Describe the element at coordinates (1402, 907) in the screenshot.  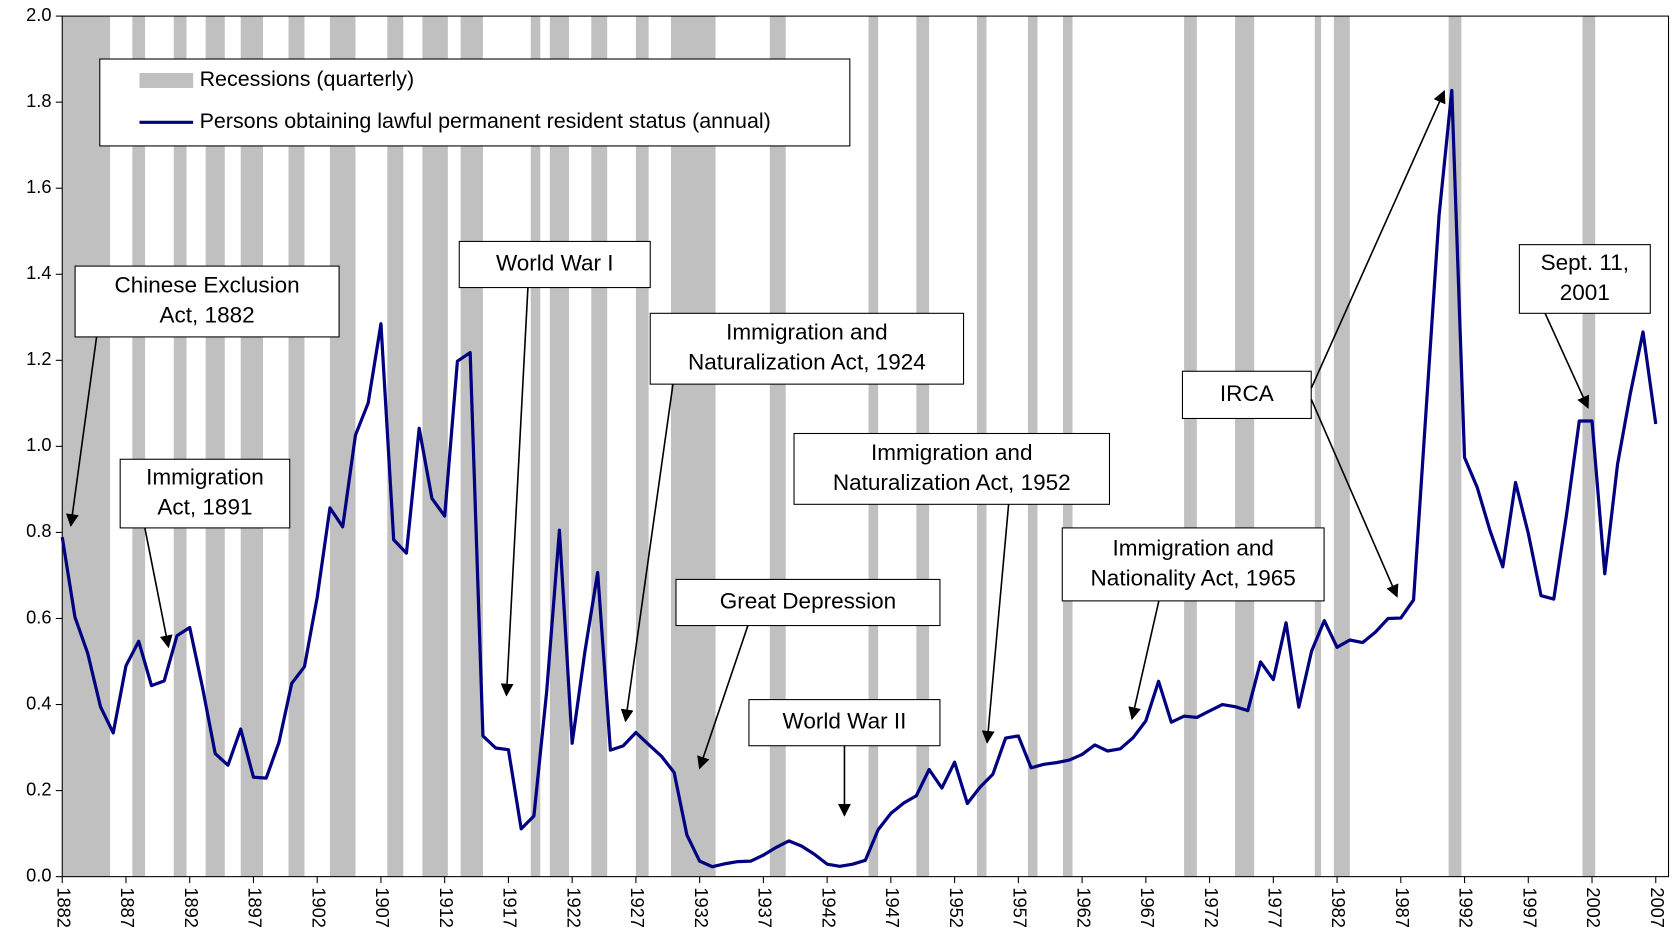
I see `x-tick-label: 1987` at that location.